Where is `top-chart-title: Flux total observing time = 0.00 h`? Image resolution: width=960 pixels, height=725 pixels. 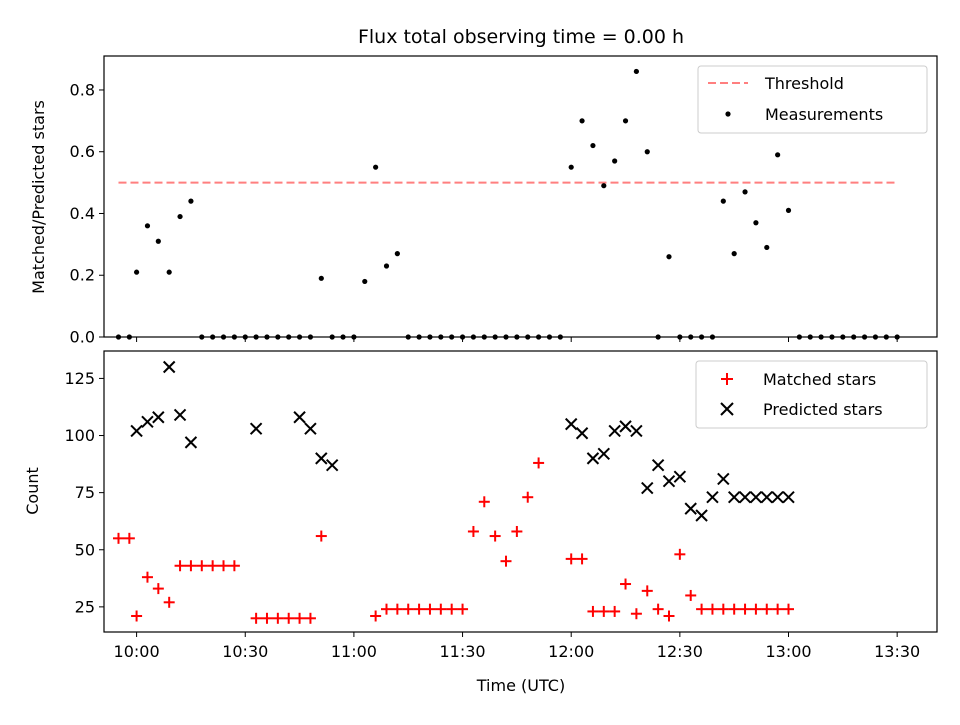
top-chart-title: Flux total observing time = 0.00 h is located at coordinates (521, 37).